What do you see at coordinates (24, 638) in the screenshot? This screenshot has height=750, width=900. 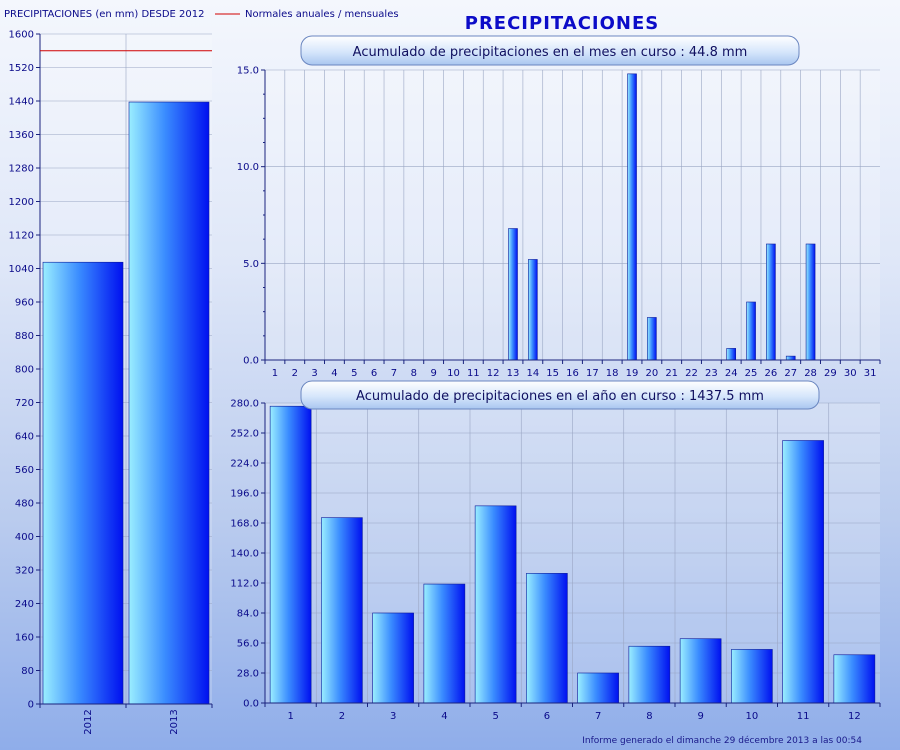 I see `yearly-ytick-label: 160` at bounding box center [24, 638].